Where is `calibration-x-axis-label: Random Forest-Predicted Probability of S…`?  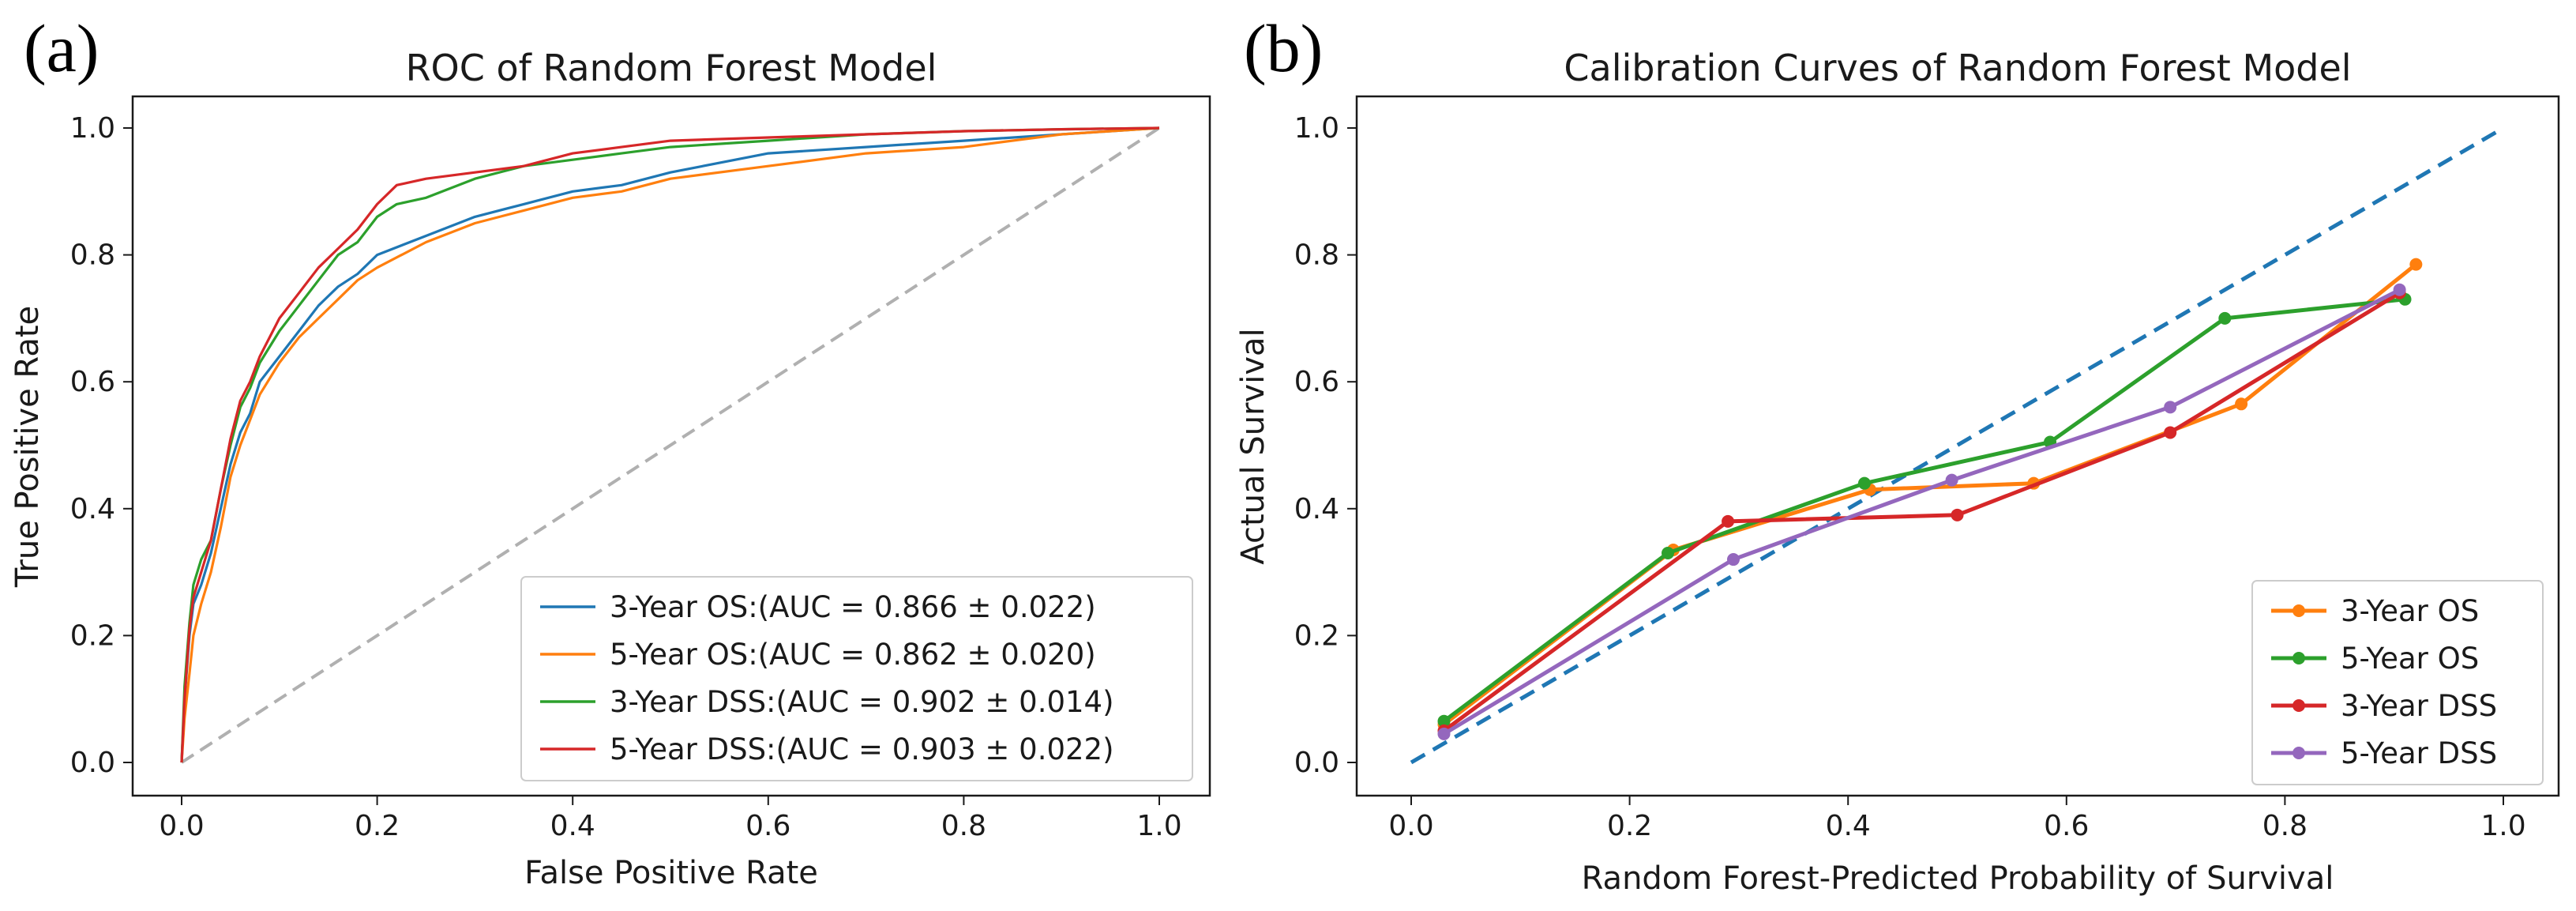 calibration-x-axis-label: Random Forest-Predicted Probability of S… is located at coordinates (1958, 878).